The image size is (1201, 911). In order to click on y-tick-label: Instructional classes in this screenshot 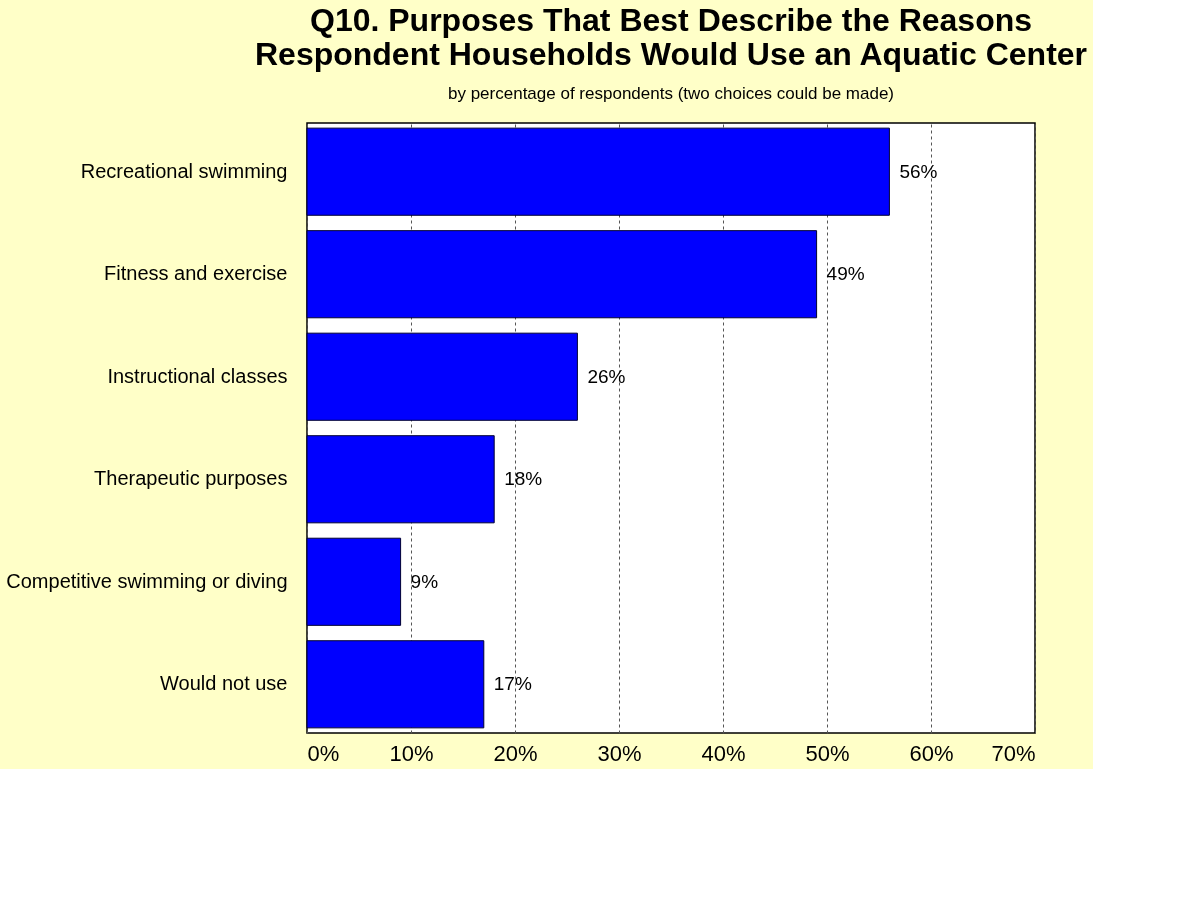, I will do `click(197, 375)`.